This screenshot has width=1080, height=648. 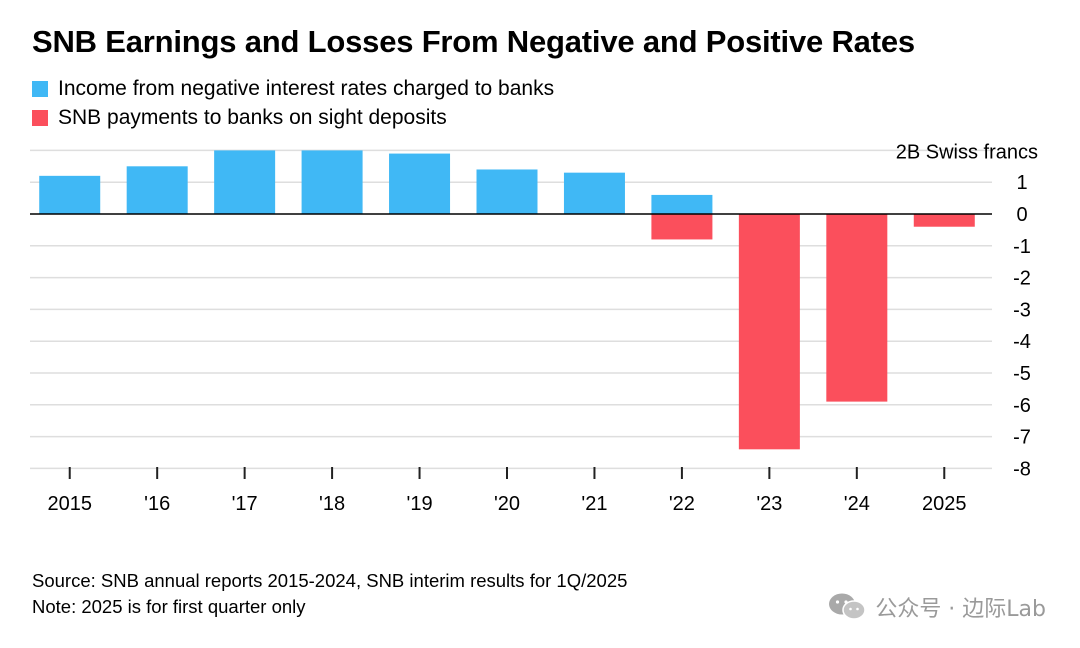 I want to click on y-tick-label: -5, so click(x=1022, y=374).